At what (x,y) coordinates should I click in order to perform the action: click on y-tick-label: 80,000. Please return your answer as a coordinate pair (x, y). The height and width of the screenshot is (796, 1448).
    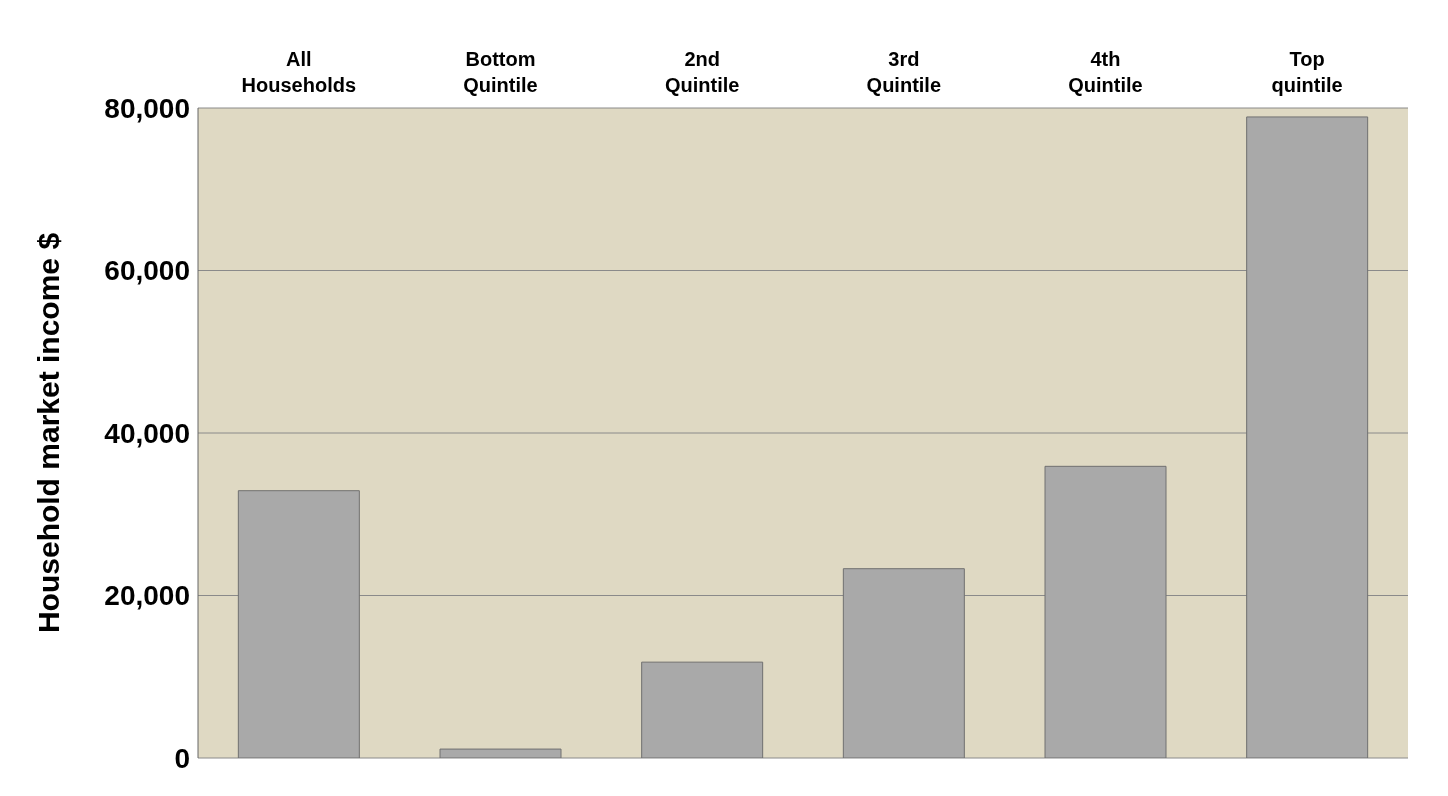
    Looking at the image, I should click on (147, 108).